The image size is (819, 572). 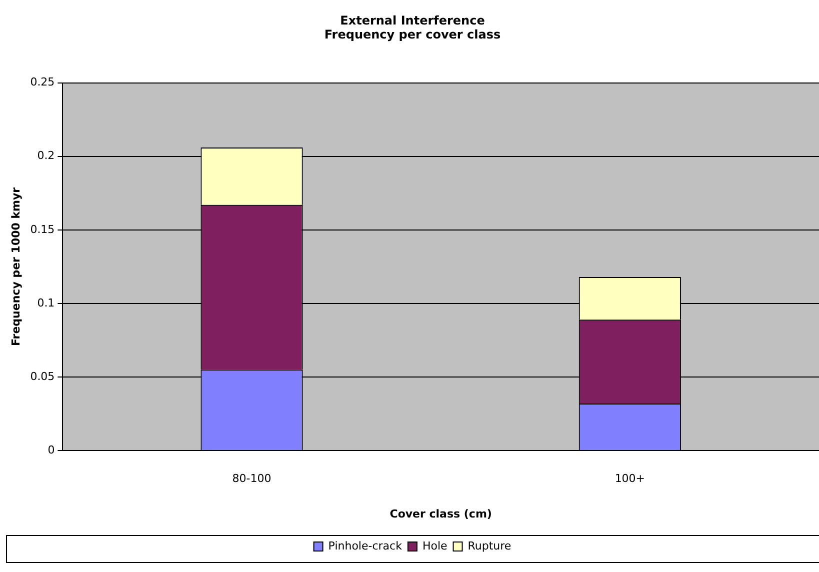 What do you see at coordinates (46, 303) in the screenshot?
I see `y-tick-label: 0.1` at bounding box center [46, 303].